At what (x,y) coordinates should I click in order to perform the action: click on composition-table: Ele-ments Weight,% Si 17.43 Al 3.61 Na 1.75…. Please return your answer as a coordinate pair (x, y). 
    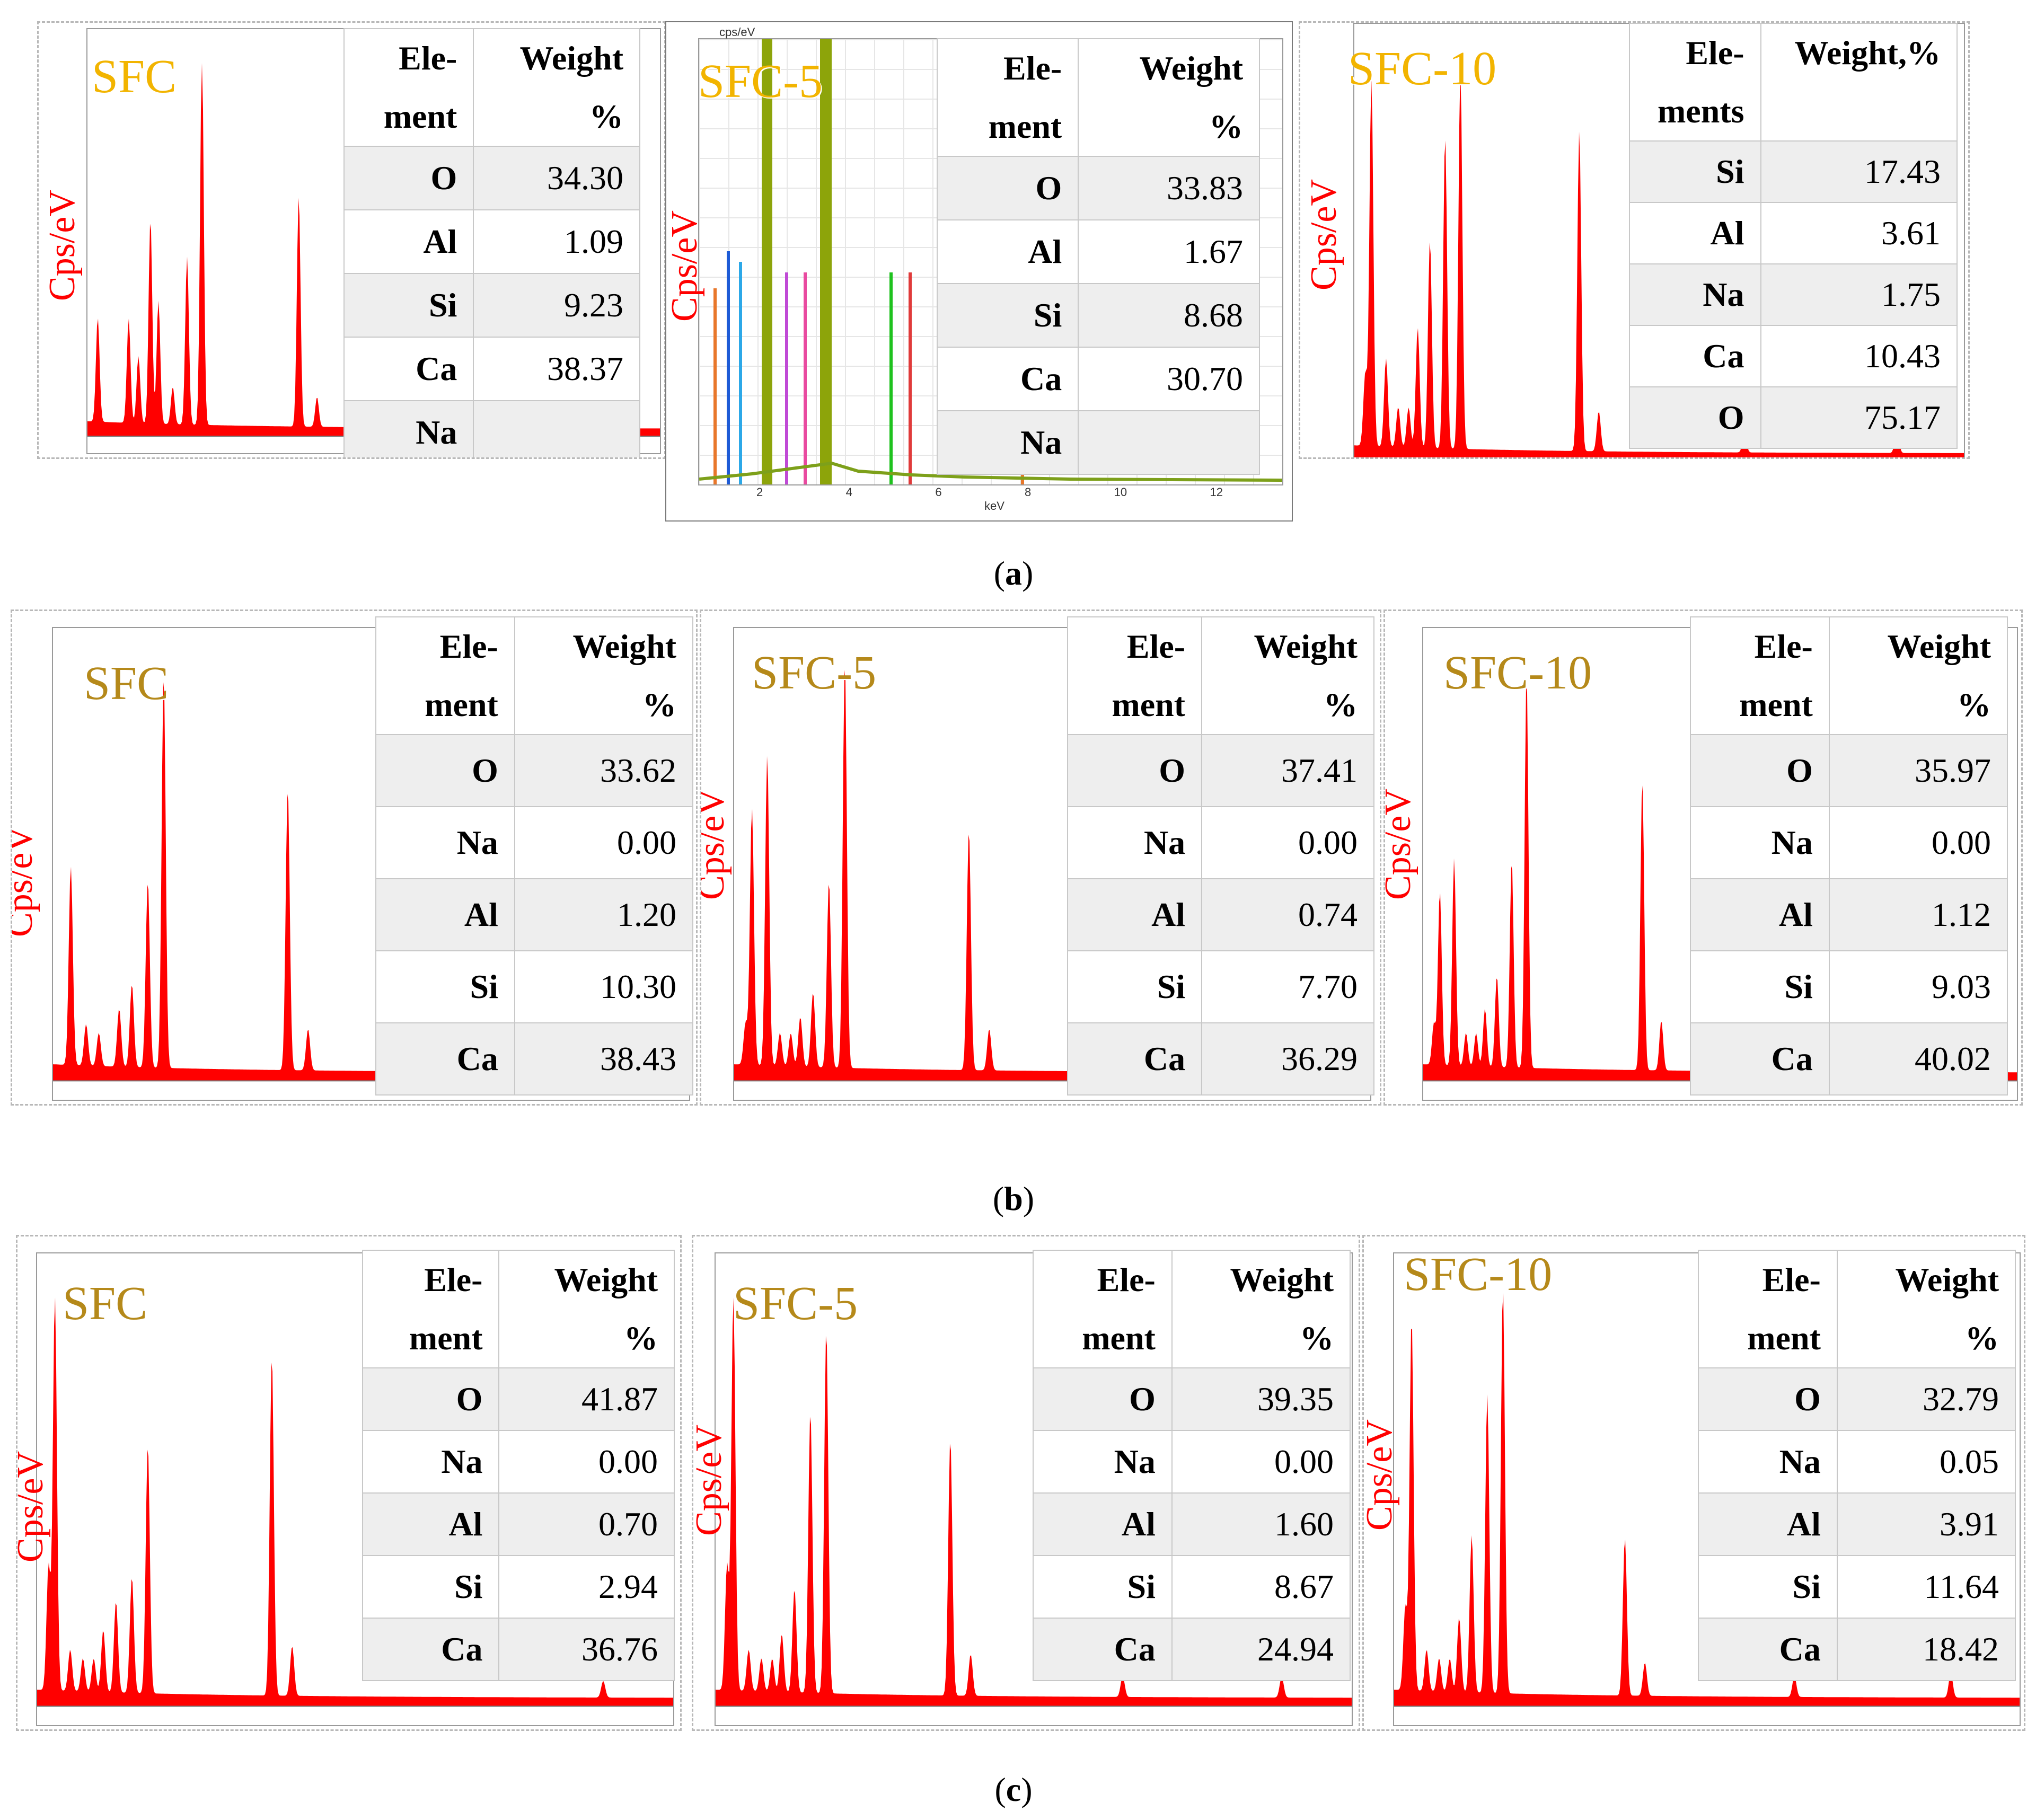
    Looking at the image, I should click on (1793, 236).